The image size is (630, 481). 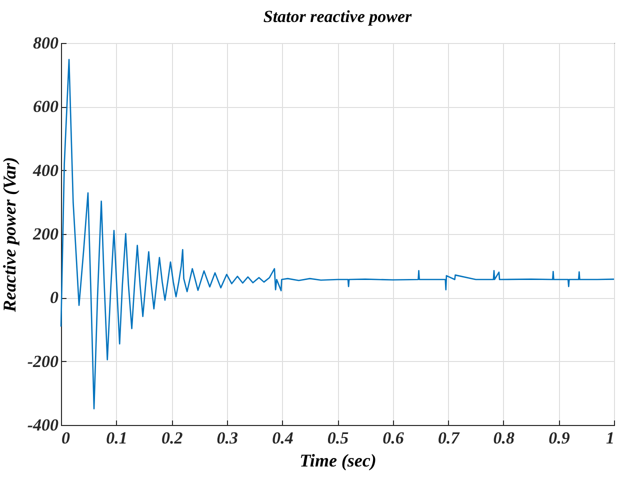 What do you see at coordinates (54, 298) in the screenshot?
I see `y-tick-label: 0` at bounding box center [54, 298].